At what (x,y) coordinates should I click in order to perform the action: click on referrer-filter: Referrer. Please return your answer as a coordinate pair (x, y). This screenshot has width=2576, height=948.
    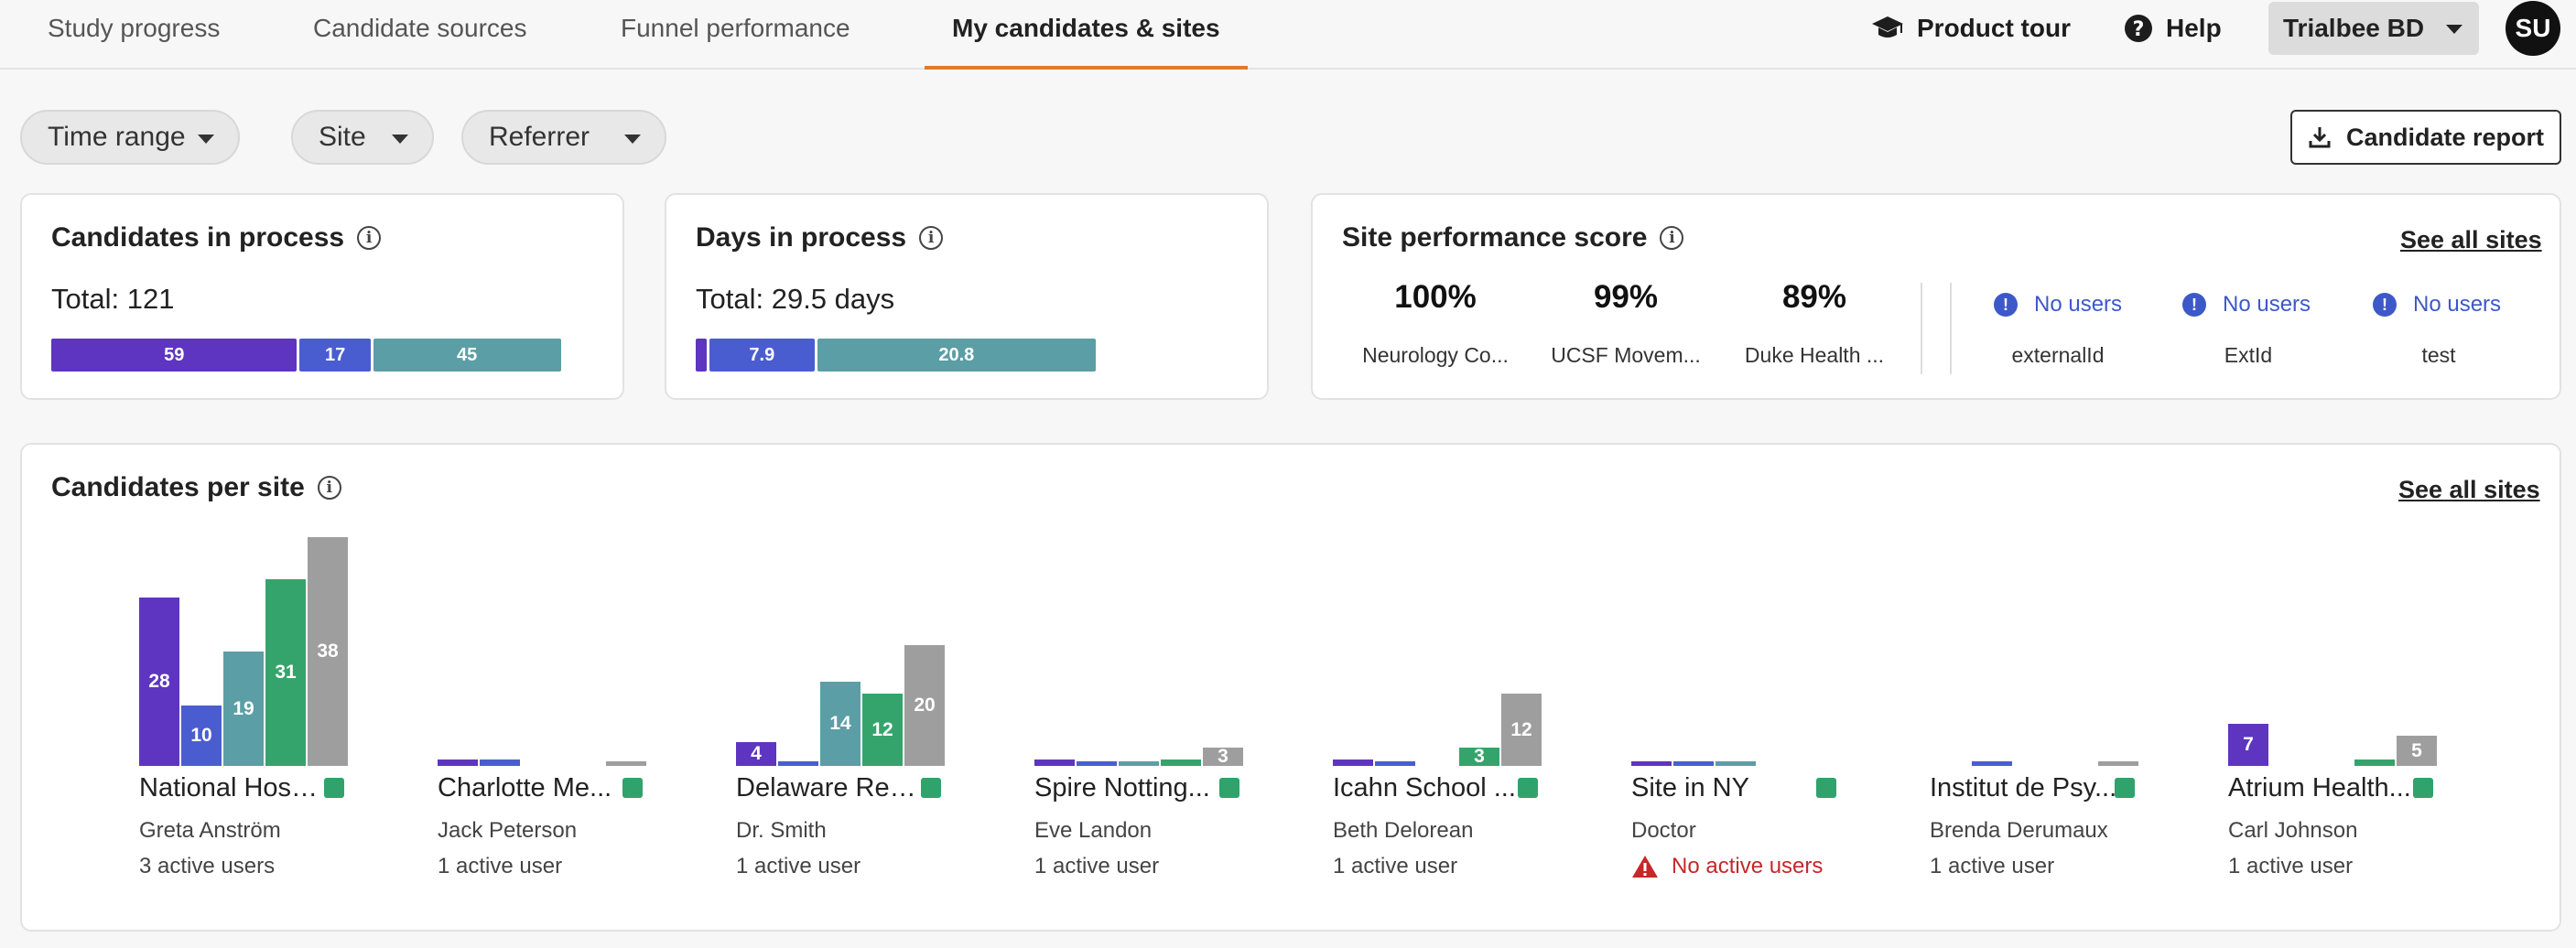
    Looking at the image, I should click on (563, 137).